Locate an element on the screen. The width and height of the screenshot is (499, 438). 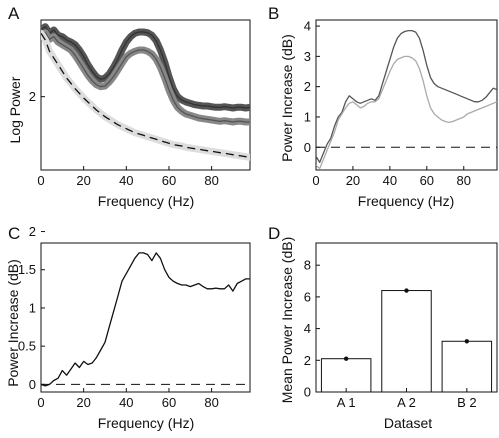
panel-letter: C is located at coordinates (14, 233).